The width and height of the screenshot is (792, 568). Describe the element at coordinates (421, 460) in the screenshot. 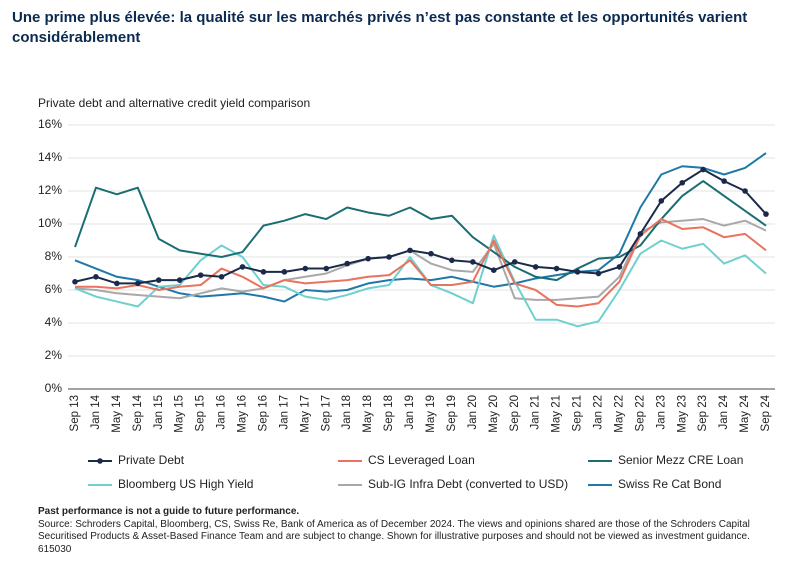

I see `legend-label: CS Leveraged Loan` at that location.